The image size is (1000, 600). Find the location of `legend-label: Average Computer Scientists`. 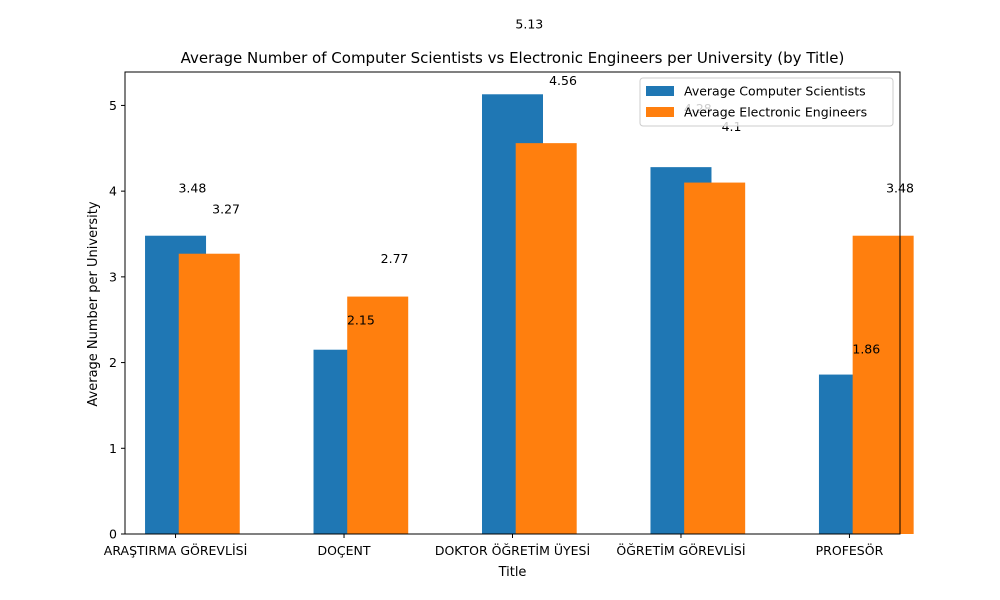

legend-label: Average Computer Scientists is located at coordinates (775, 91).